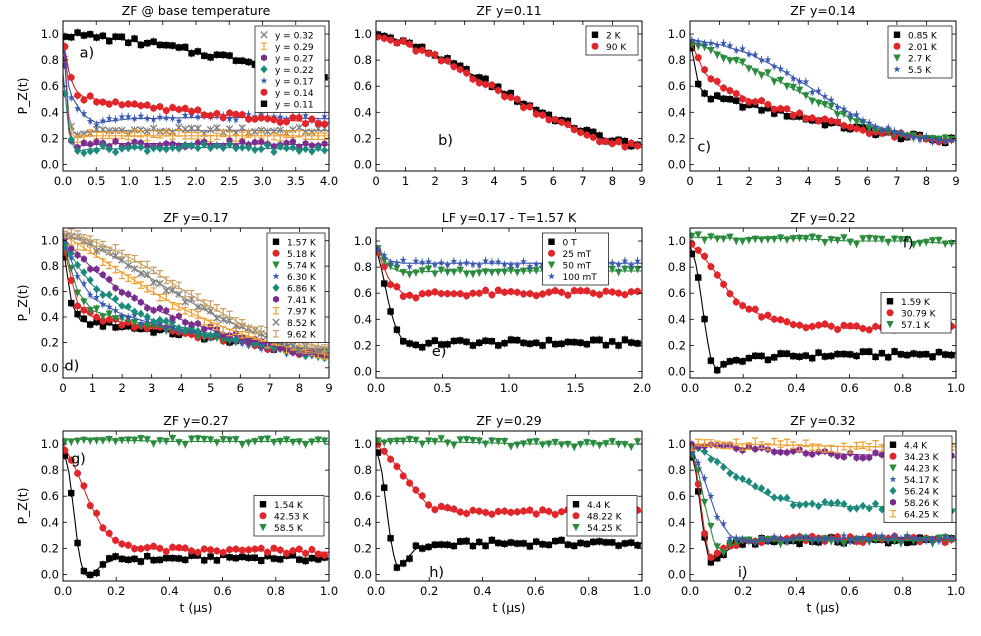 The height and width of the screenshot is (636, 981). What do you see at coordinates (196, 92) in the screenshot?
I see `series-layer` at bounding box center [196, 92].